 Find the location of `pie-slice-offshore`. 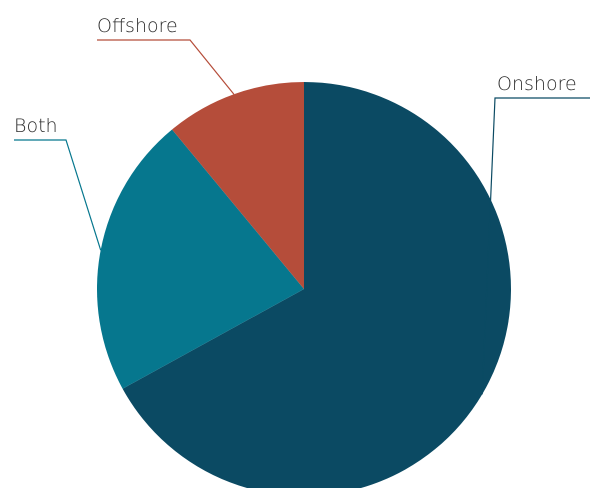

pie-slice-offshore is located at coordinates (238, 185).